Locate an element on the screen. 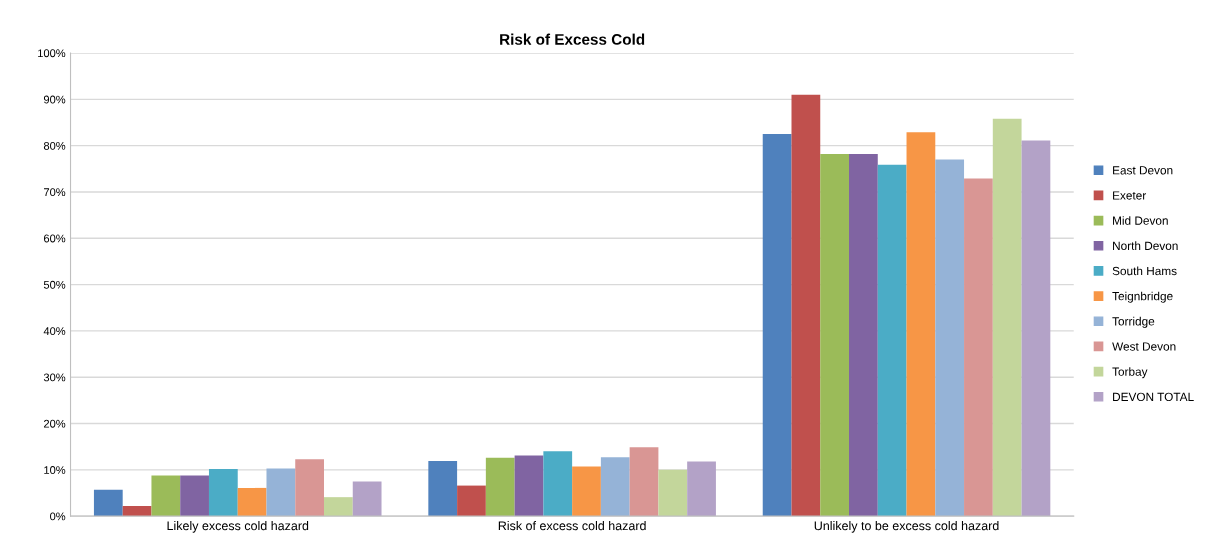 This screenshot has width=1216, height=558. y-tick-label: 100% is located at coordinates (52, 53).